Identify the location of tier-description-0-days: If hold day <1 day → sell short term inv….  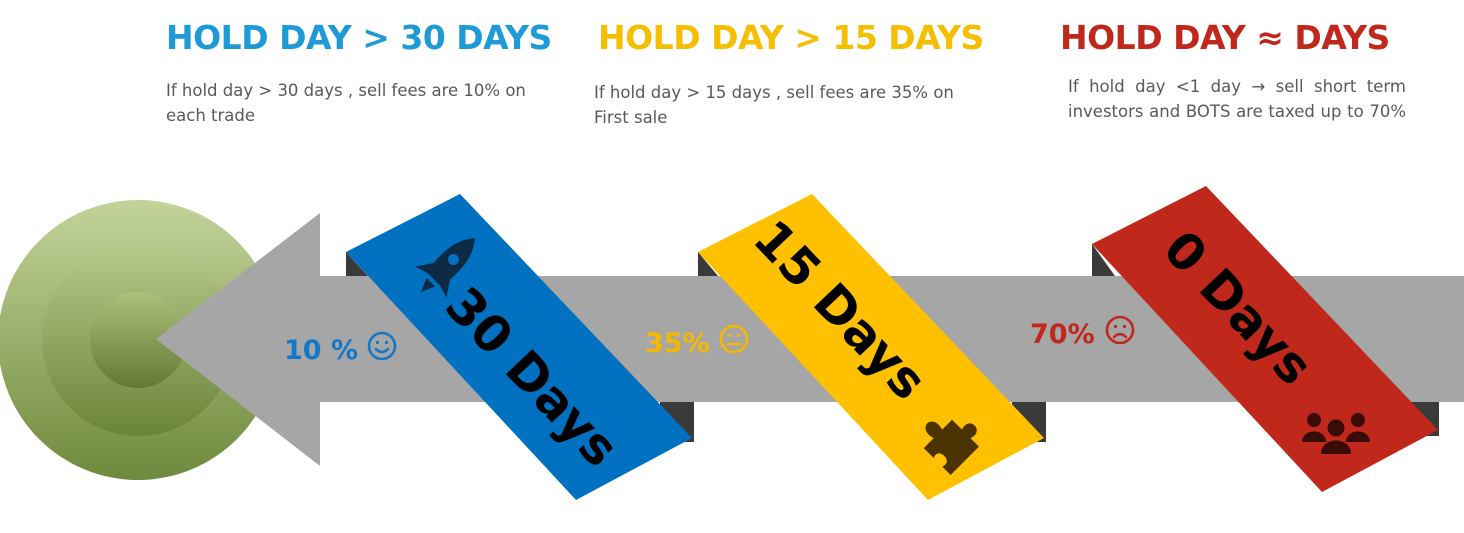
(1237, 99).